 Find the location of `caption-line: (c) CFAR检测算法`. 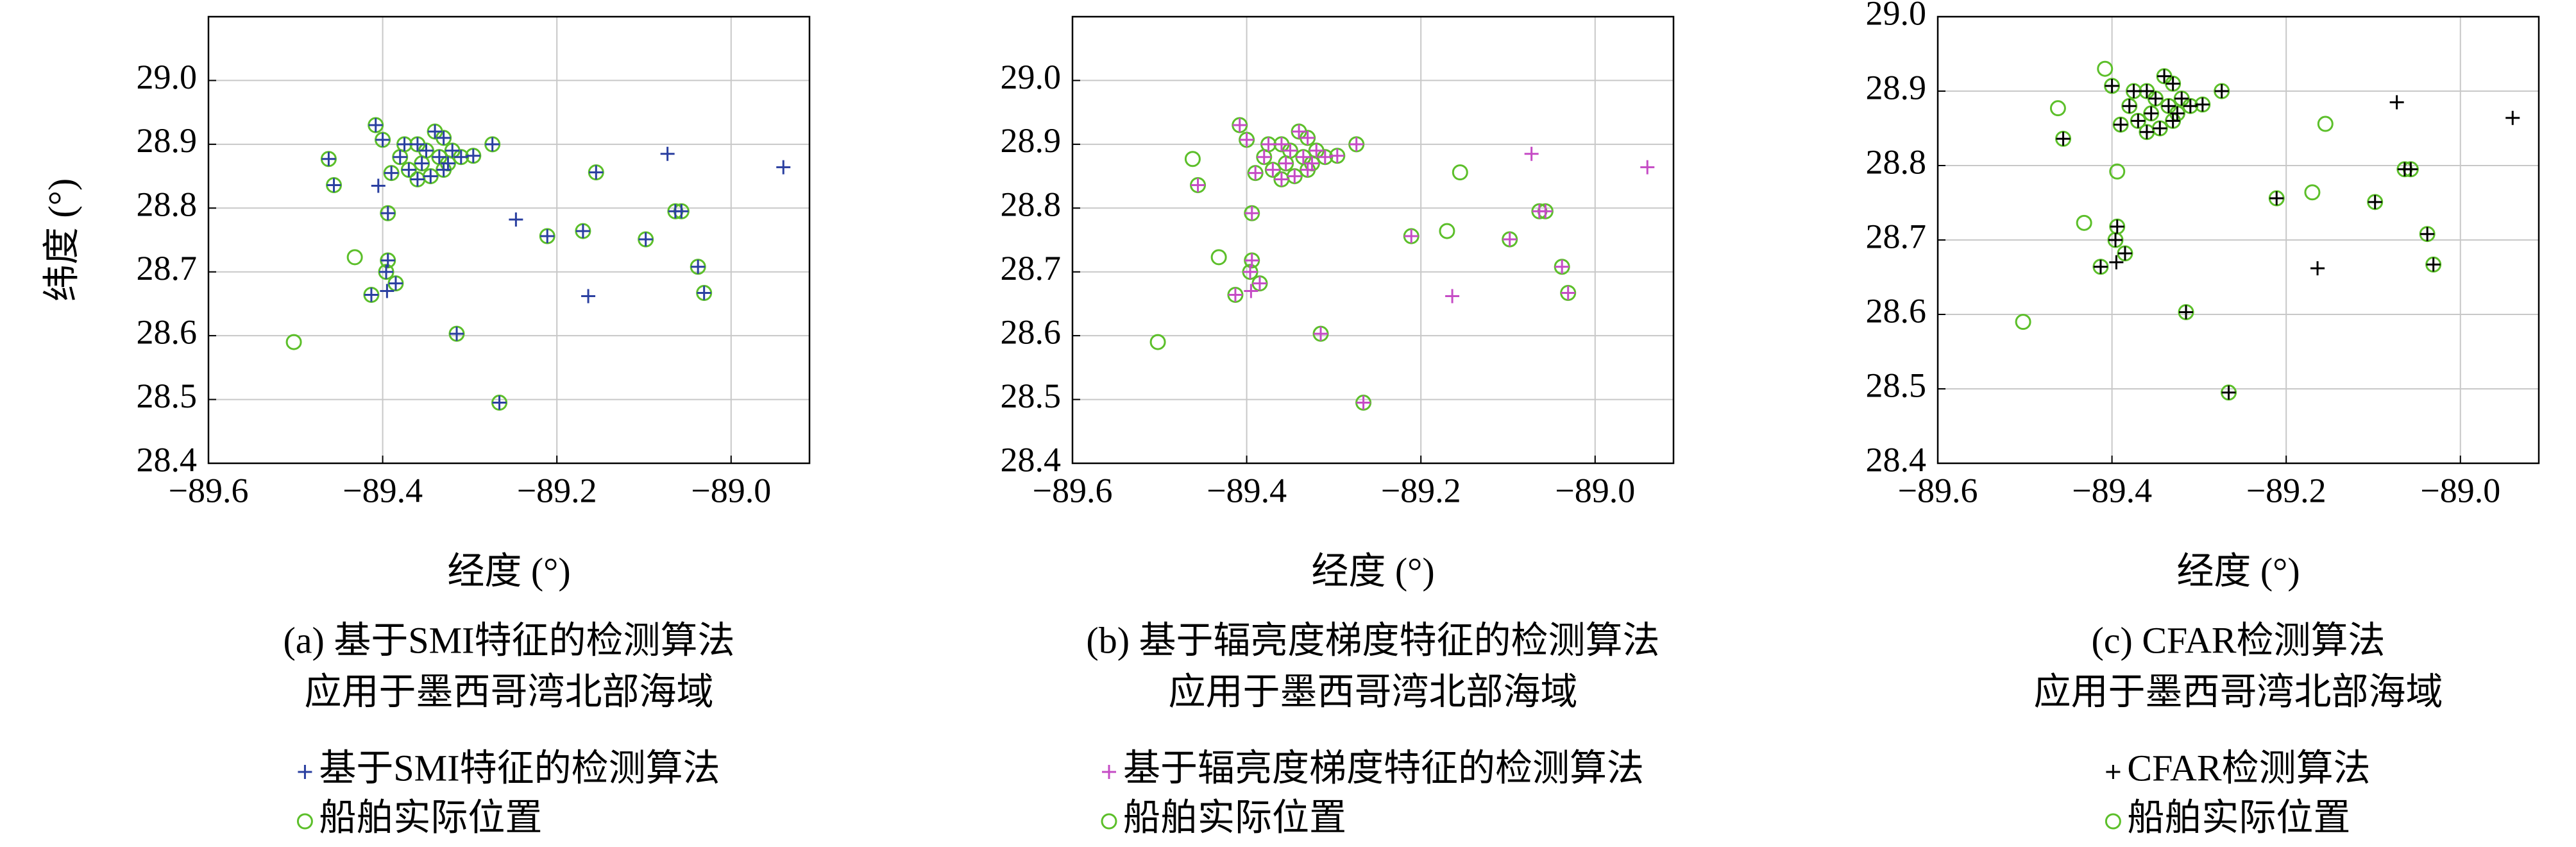

caption-line: (c) CFAR检测算法 is located at coordinates (2238, 640).